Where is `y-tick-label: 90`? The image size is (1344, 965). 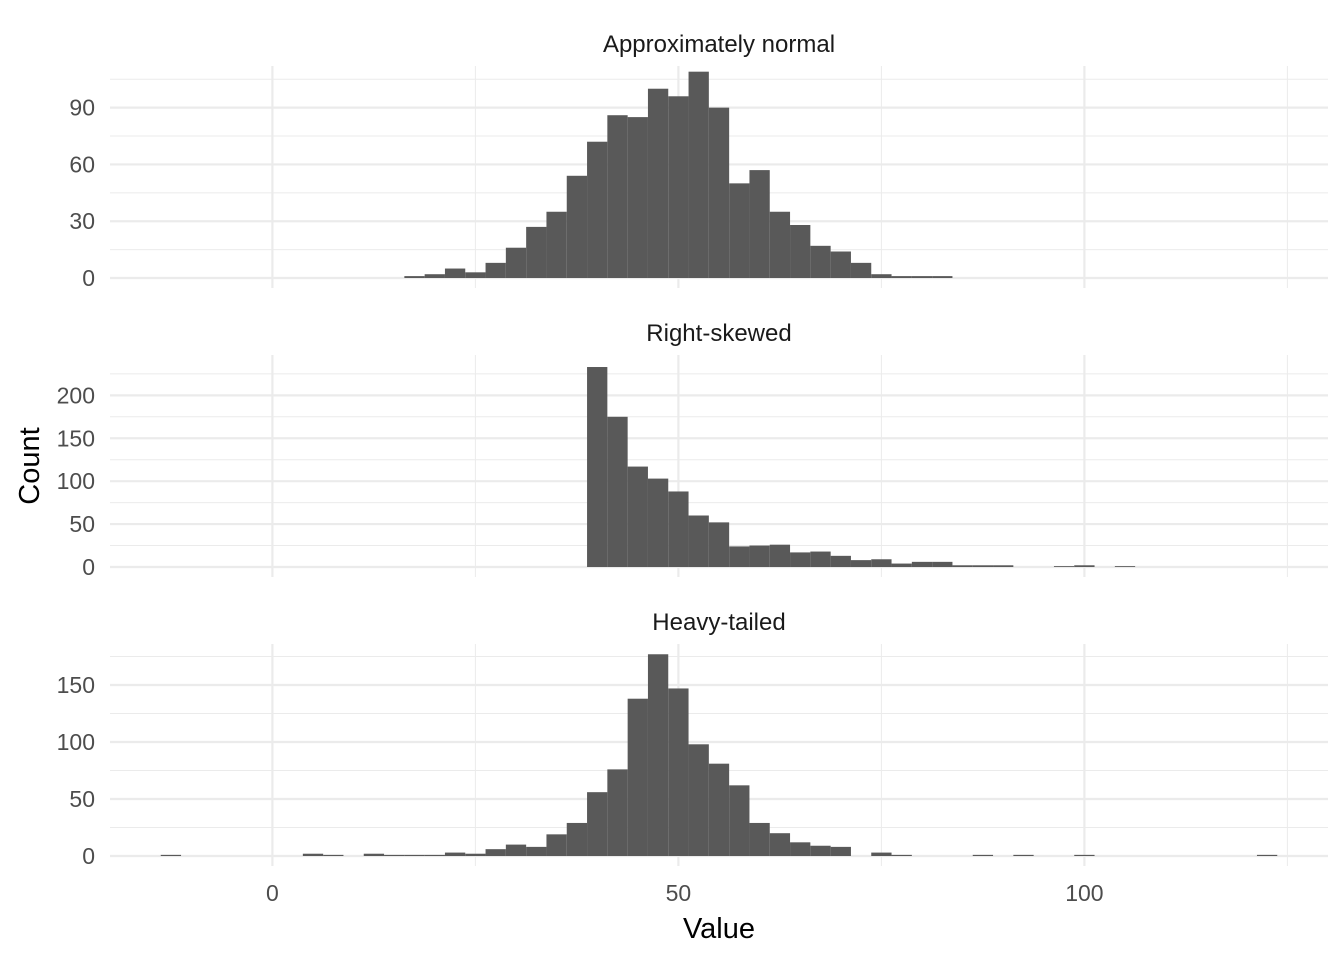
y-tick-label: 90 is located at coordinates (82, 108).